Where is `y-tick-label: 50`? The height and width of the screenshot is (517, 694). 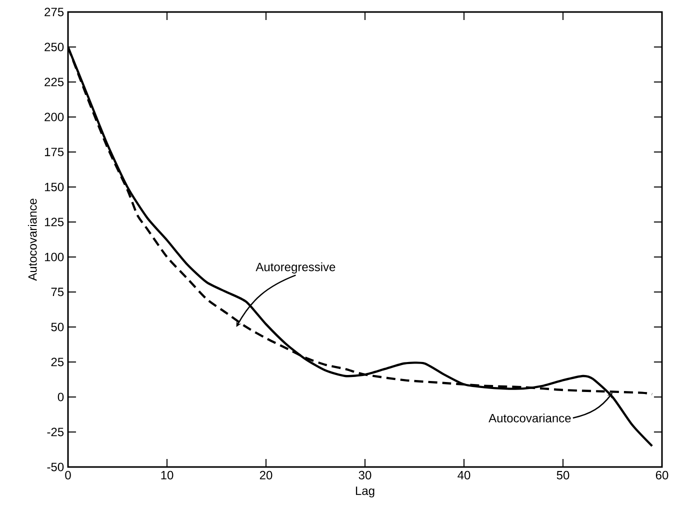
y-tick-label: 50 is located at coordinates (57, 327).